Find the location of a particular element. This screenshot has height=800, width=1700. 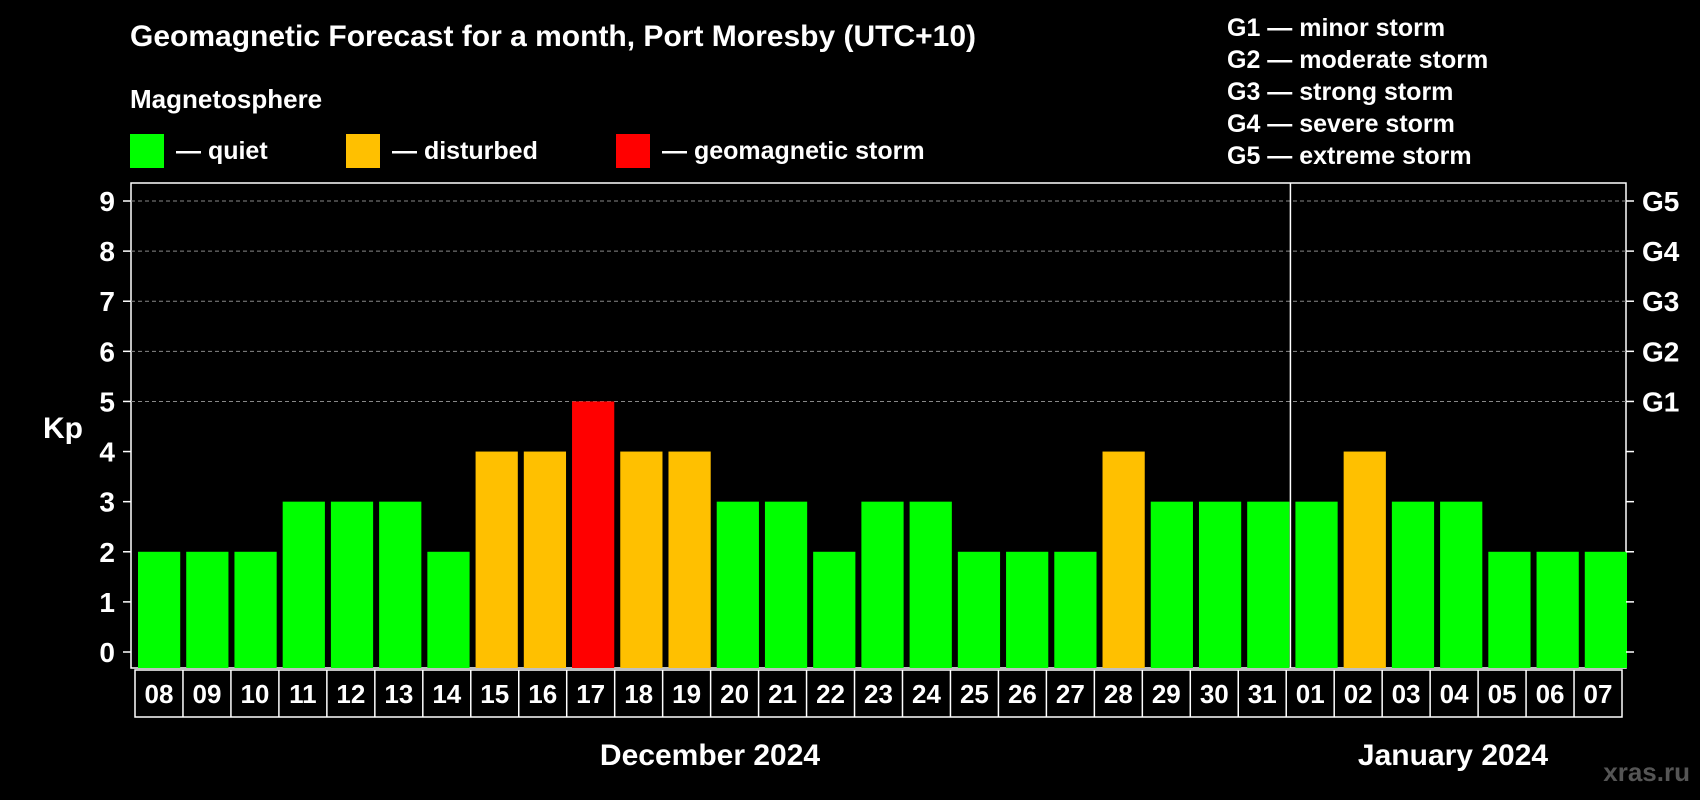

x-tick-label-23: 23 is located at coordinates (878, 694).